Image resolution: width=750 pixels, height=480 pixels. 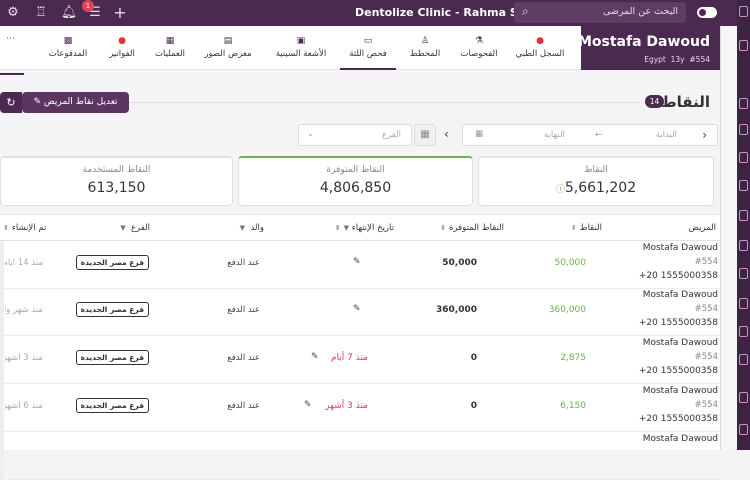 I want to click on stat-used: النقاط المستخدمة 613,150, so click(x=116, y=181).